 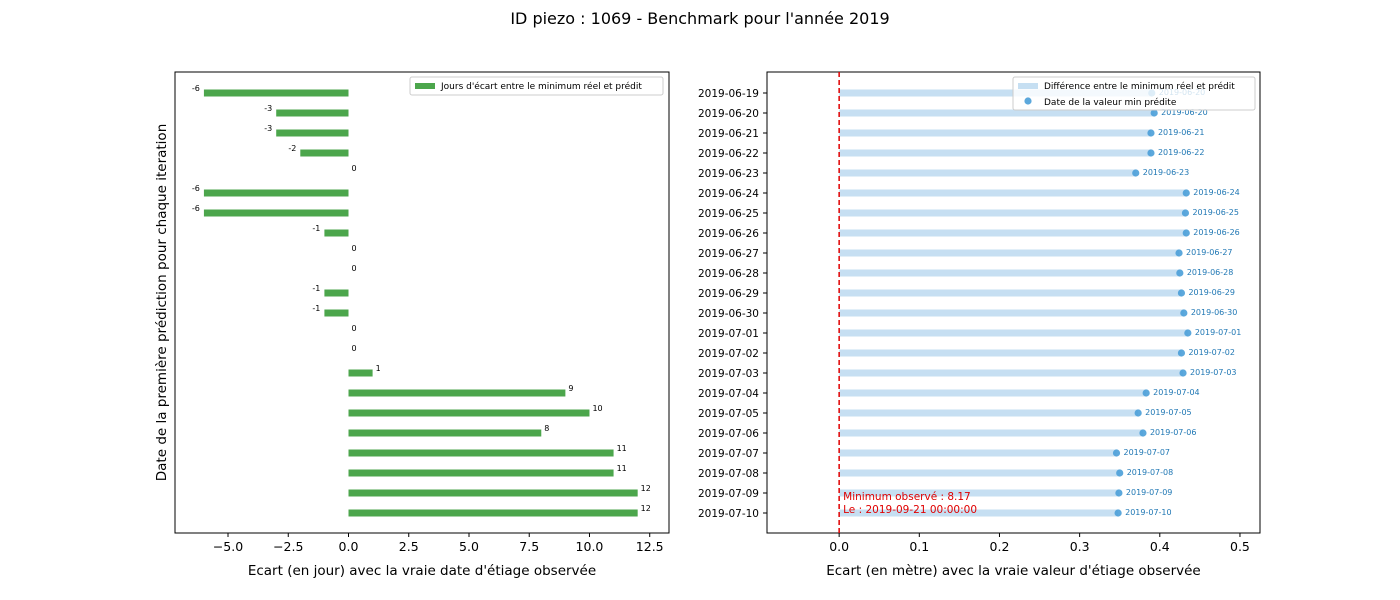 I want to click on left-legend-swatch, so click(x=425, y=86).